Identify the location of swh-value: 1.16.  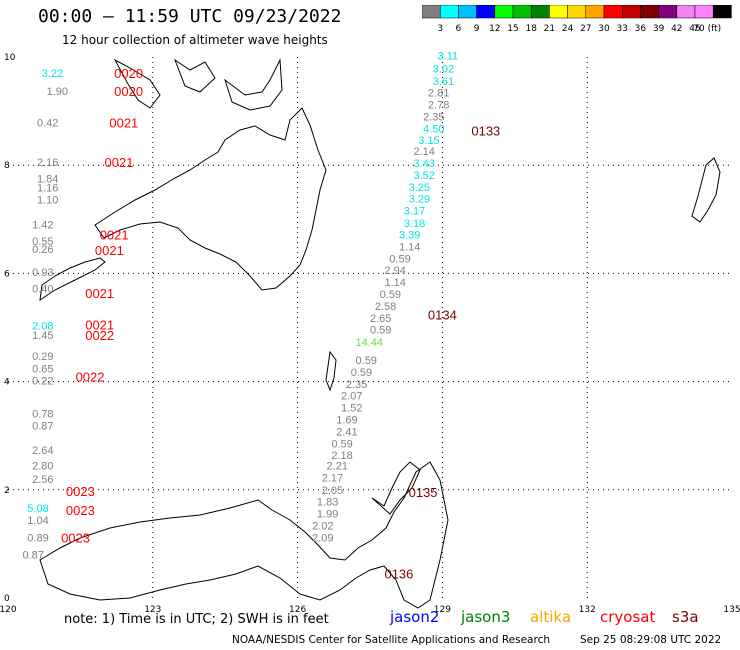
(47, 188).